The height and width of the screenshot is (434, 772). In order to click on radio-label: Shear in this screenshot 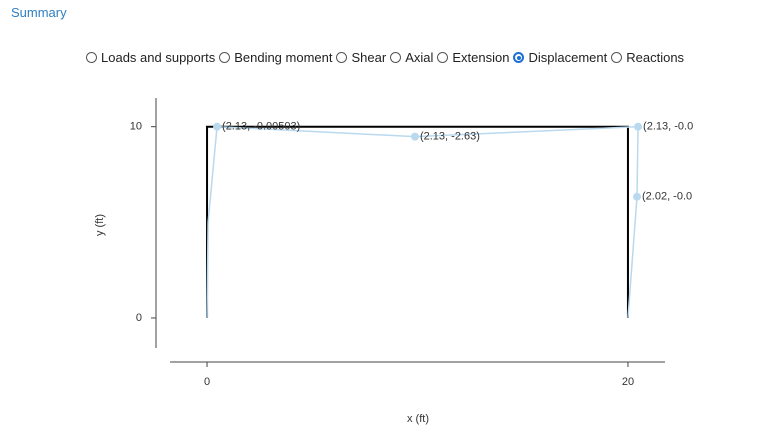, I will do `click(369, 57)`.